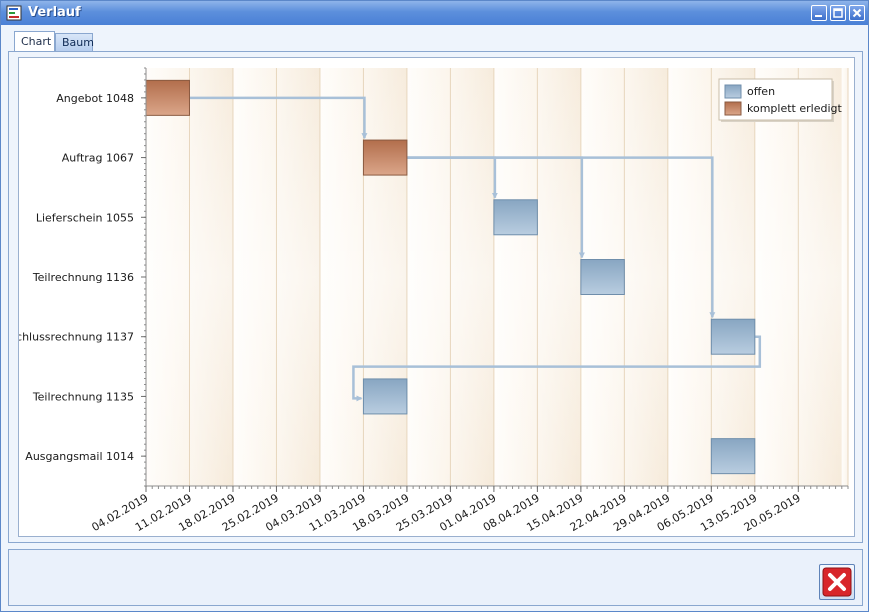 The height and width of the screenshot is (612, 869). I want to click on close-icon, so click(857, 13).